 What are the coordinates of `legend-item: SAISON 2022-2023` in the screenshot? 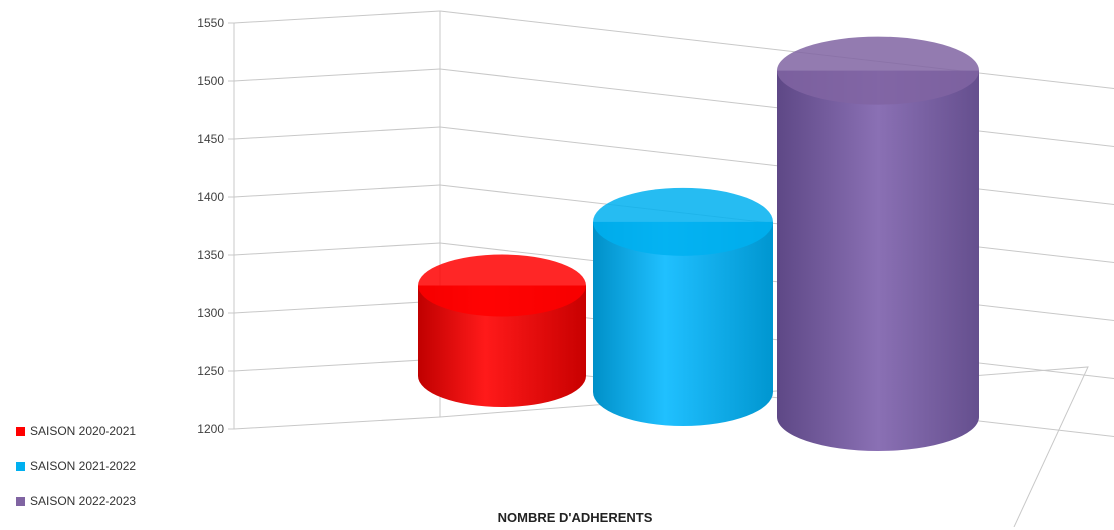 It's located at (76, 501).